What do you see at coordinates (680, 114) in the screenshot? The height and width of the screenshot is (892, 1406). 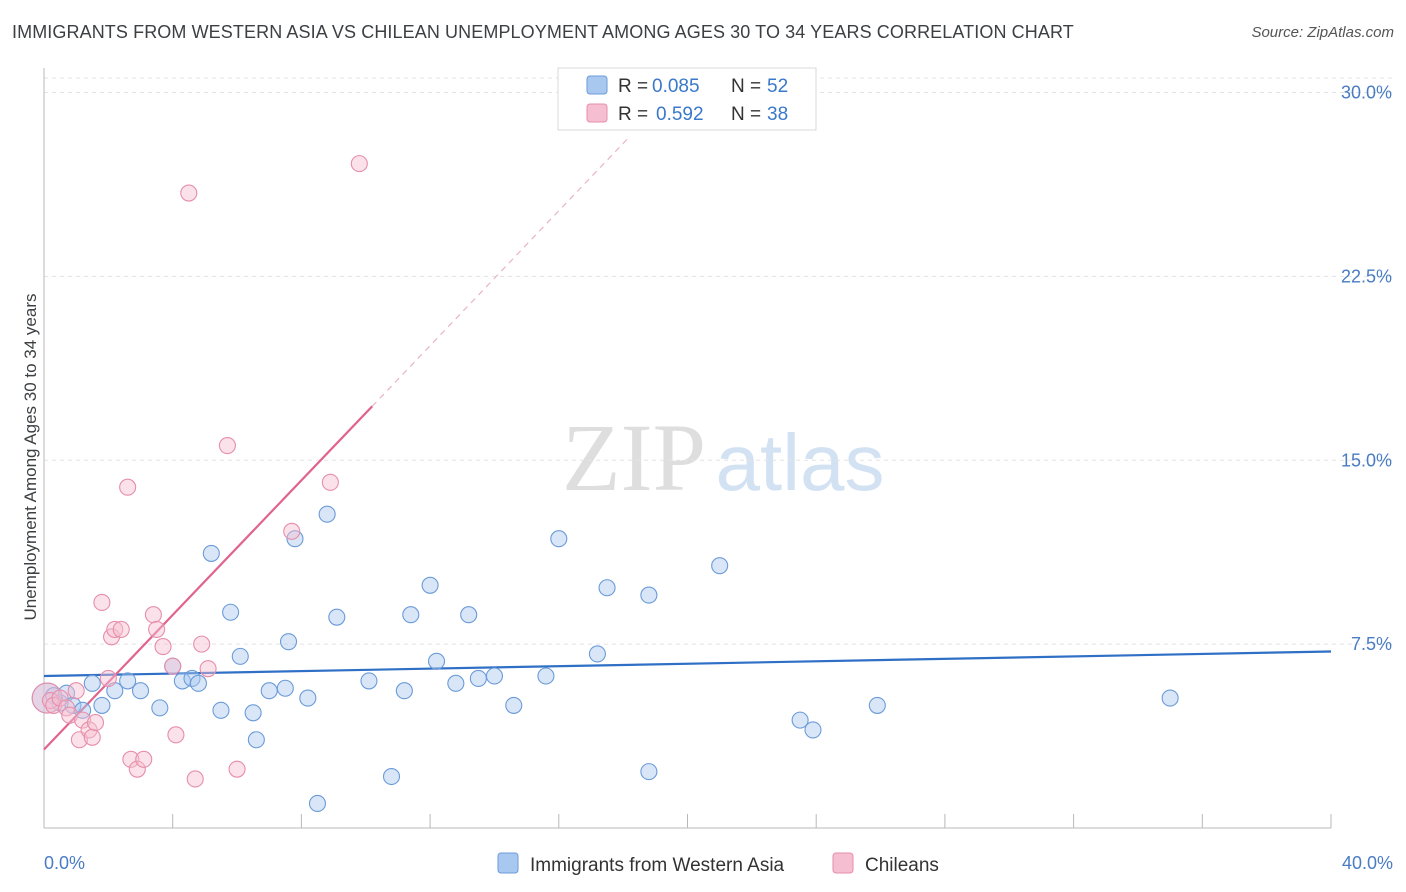 I see `legend-r-value-2: 0.592` at bounding box center [680, 114].